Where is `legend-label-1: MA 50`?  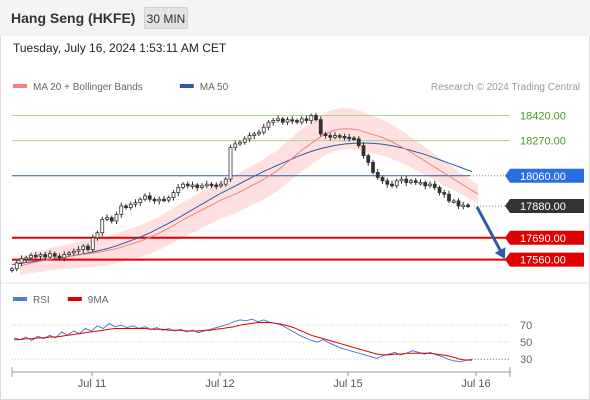
legend-label-1: MA 50 is located at coordinates (214, 87).